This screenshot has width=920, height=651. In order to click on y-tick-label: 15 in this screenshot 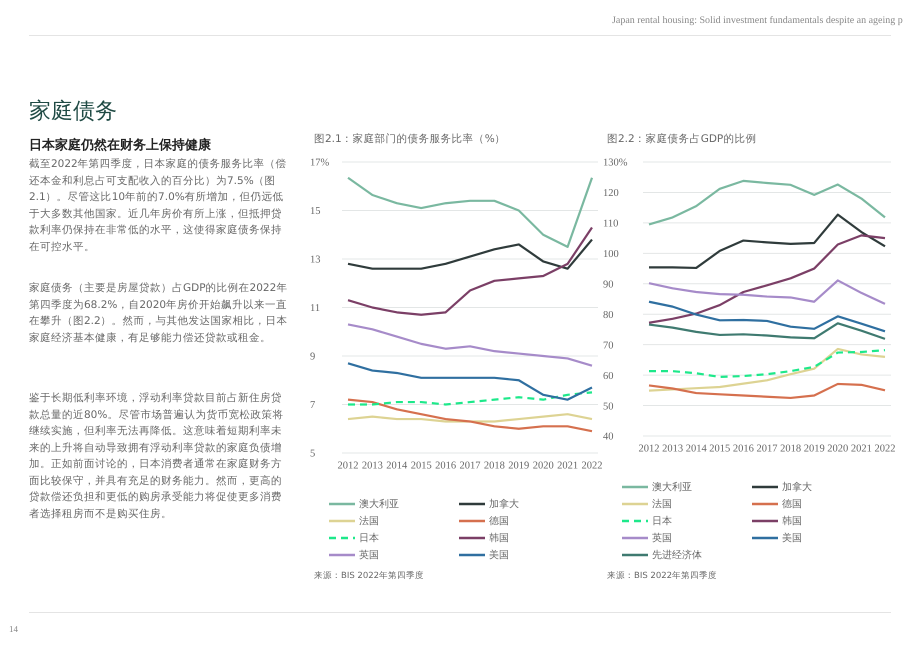, I will do `click(315, 212)`.